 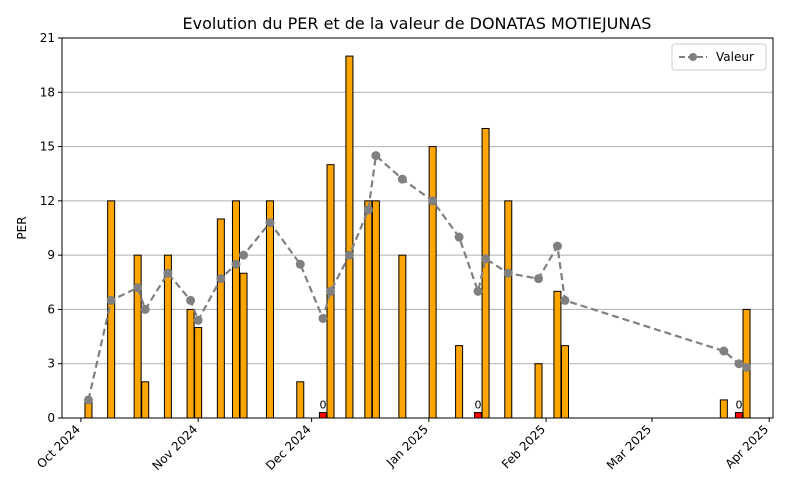 I want to click on x-tick-label-0: Oct 2024, so click(x=58, y=446).